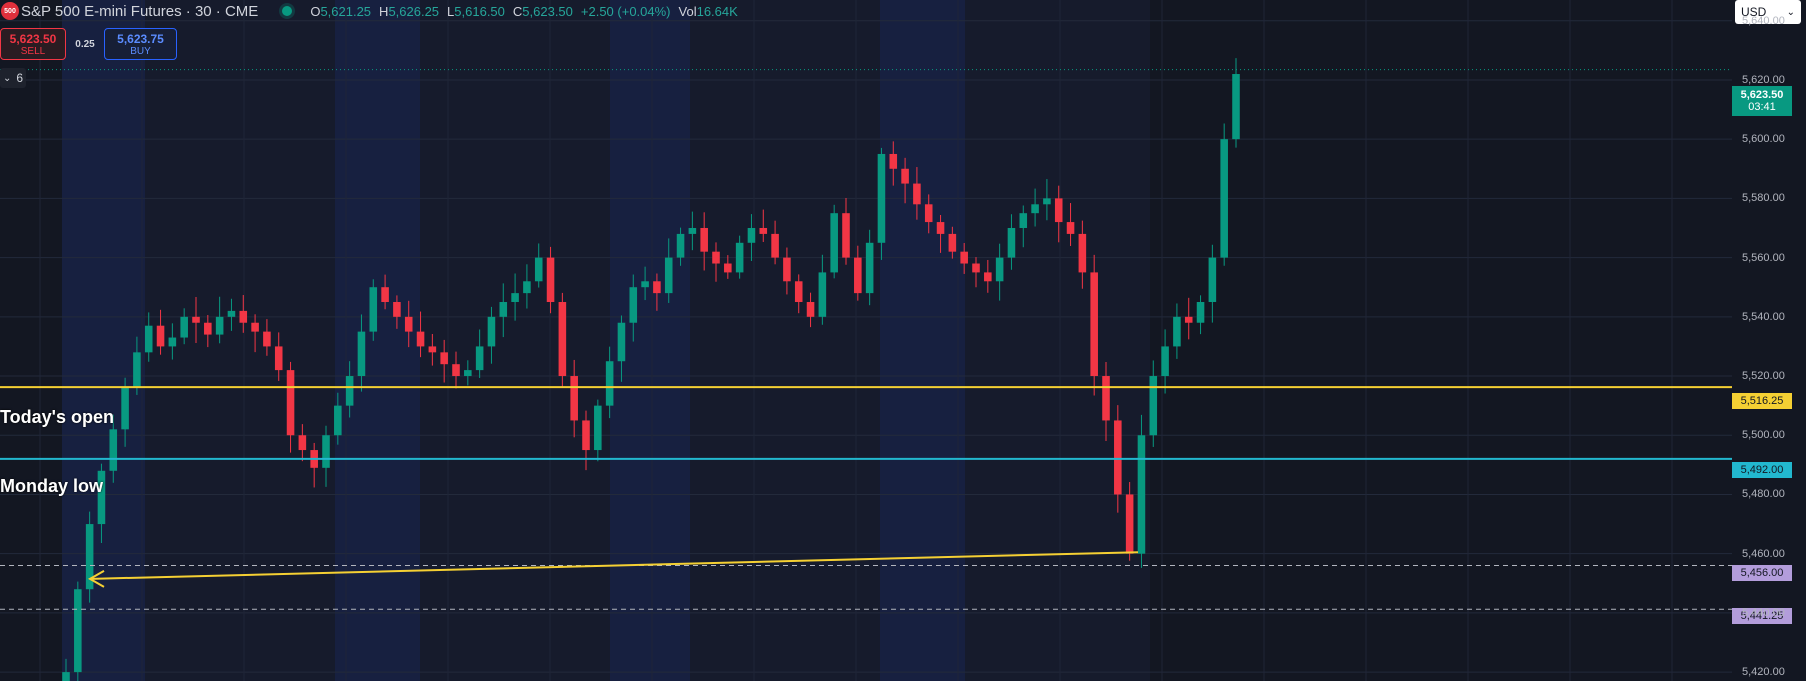 The width and height of the screenshot is (1806, 681). I want to click on low-value: 5,616.50, so click(479, 11).